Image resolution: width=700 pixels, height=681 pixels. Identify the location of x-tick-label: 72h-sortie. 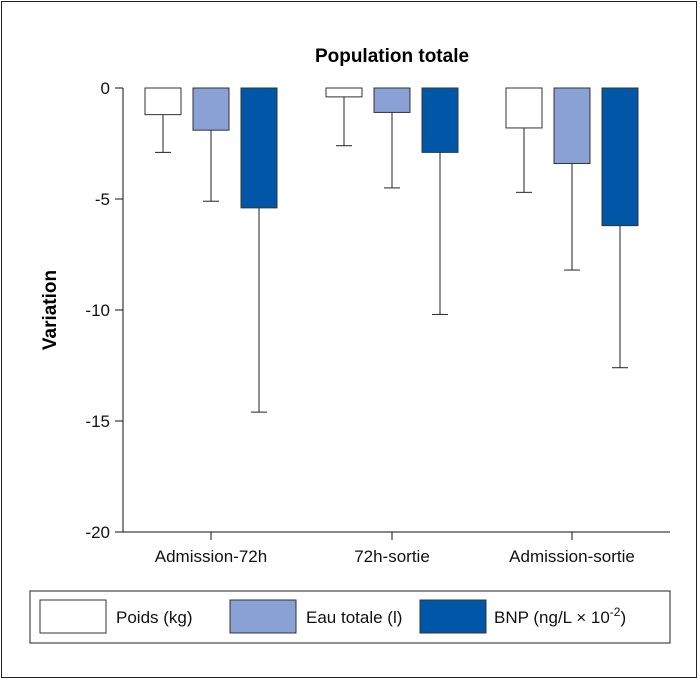
(392, 556).